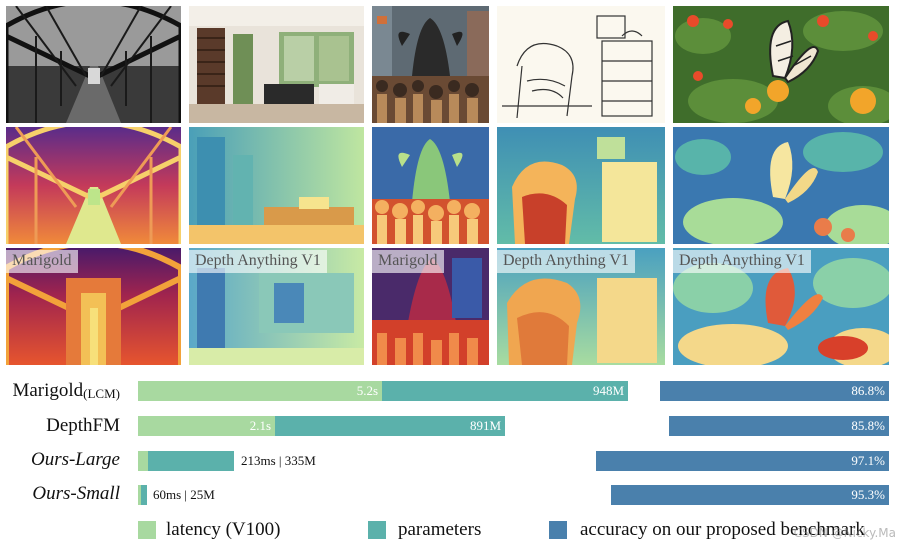 The width and height of the screenshot is (902, 546). I want to click on depth-ours-room, so click(276, 185).